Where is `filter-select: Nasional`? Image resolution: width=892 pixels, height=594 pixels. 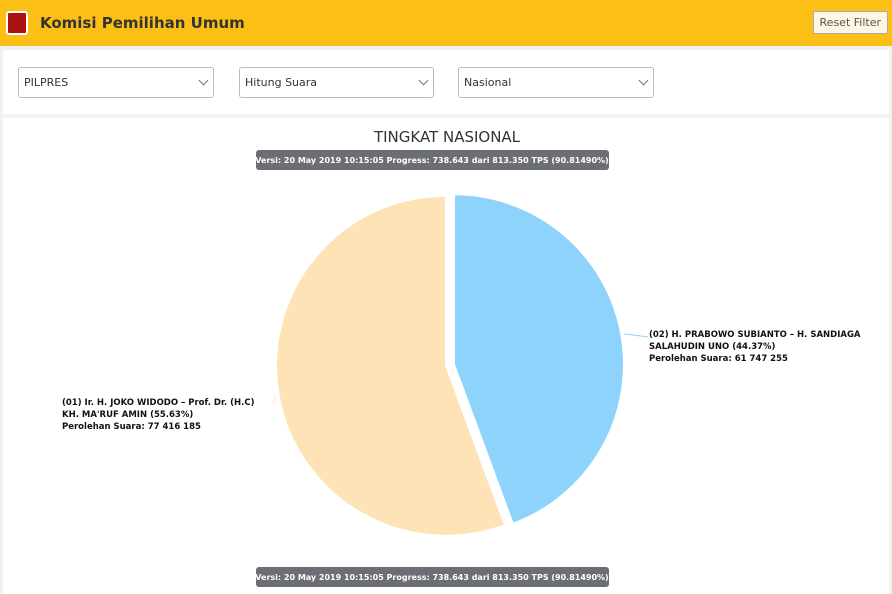 filter-select: Nasional is located at coordinates (556, 82).